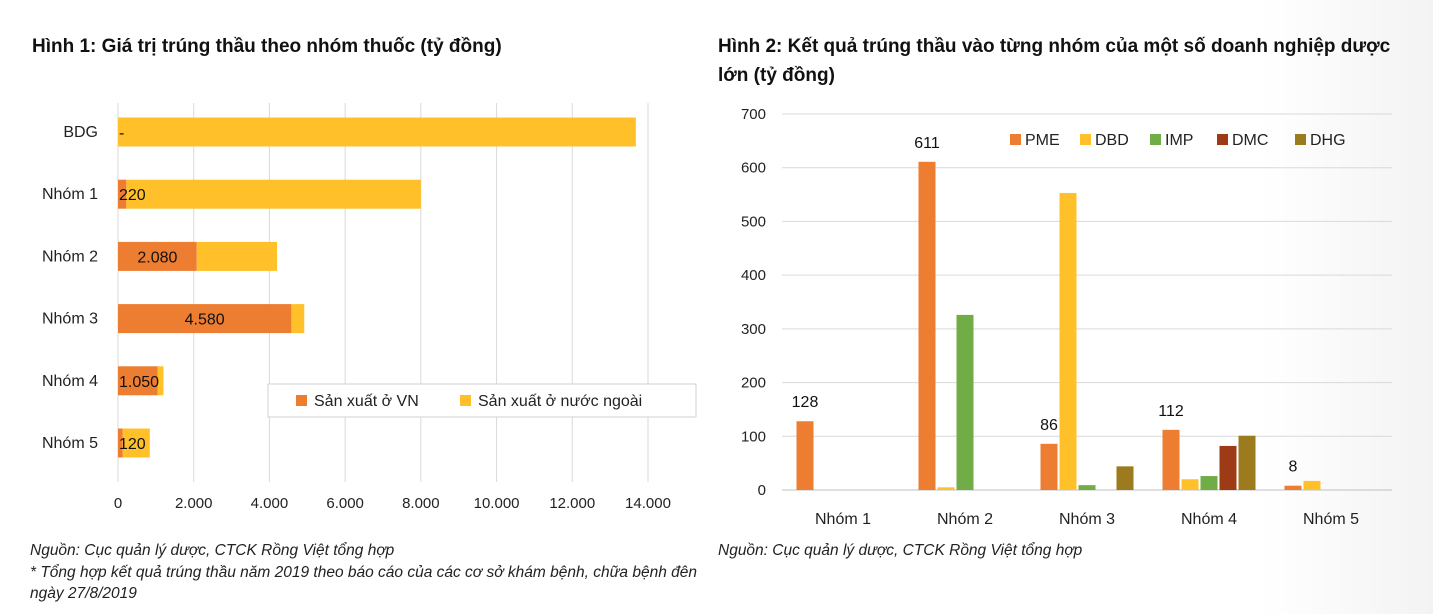 The height and width of the screenshot is (614, 1433). Describe the element at coordinates (762, 490) in the screenshot. I see `y-tick-label: 0` at that location.